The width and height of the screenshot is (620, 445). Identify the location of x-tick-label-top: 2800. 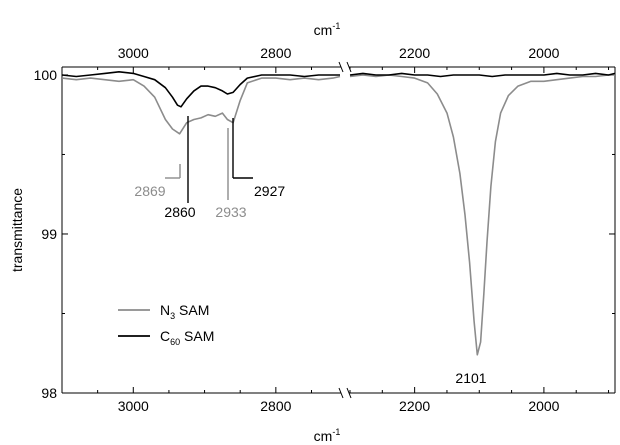
(275, 53).